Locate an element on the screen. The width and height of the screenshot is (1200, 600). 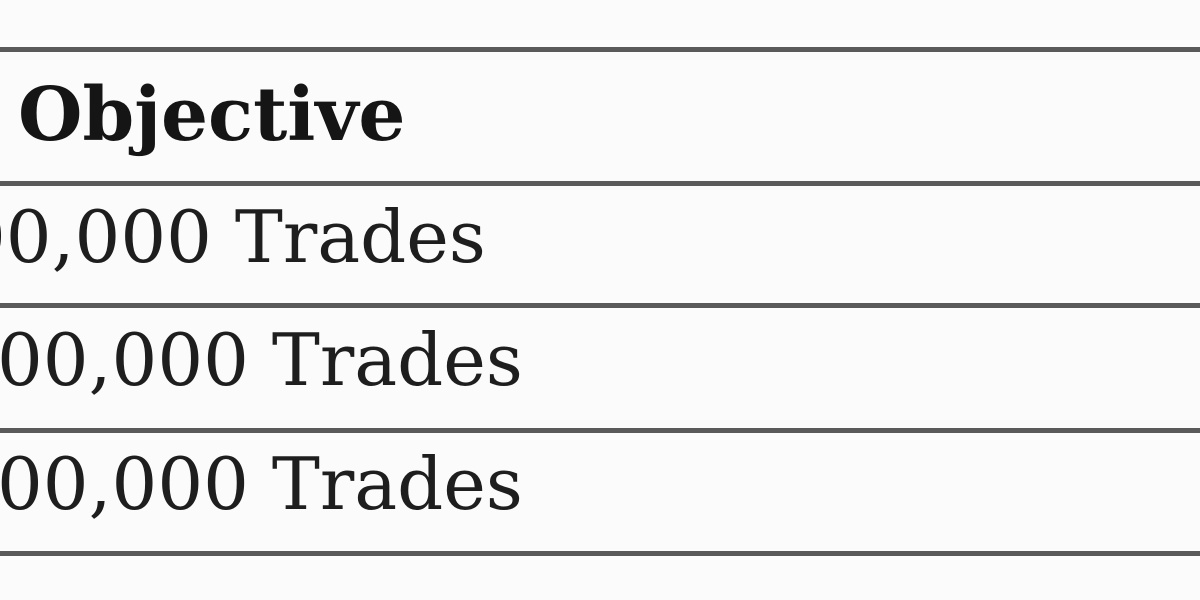
column-header-objective: Objective is located at coordinates (212, 115).